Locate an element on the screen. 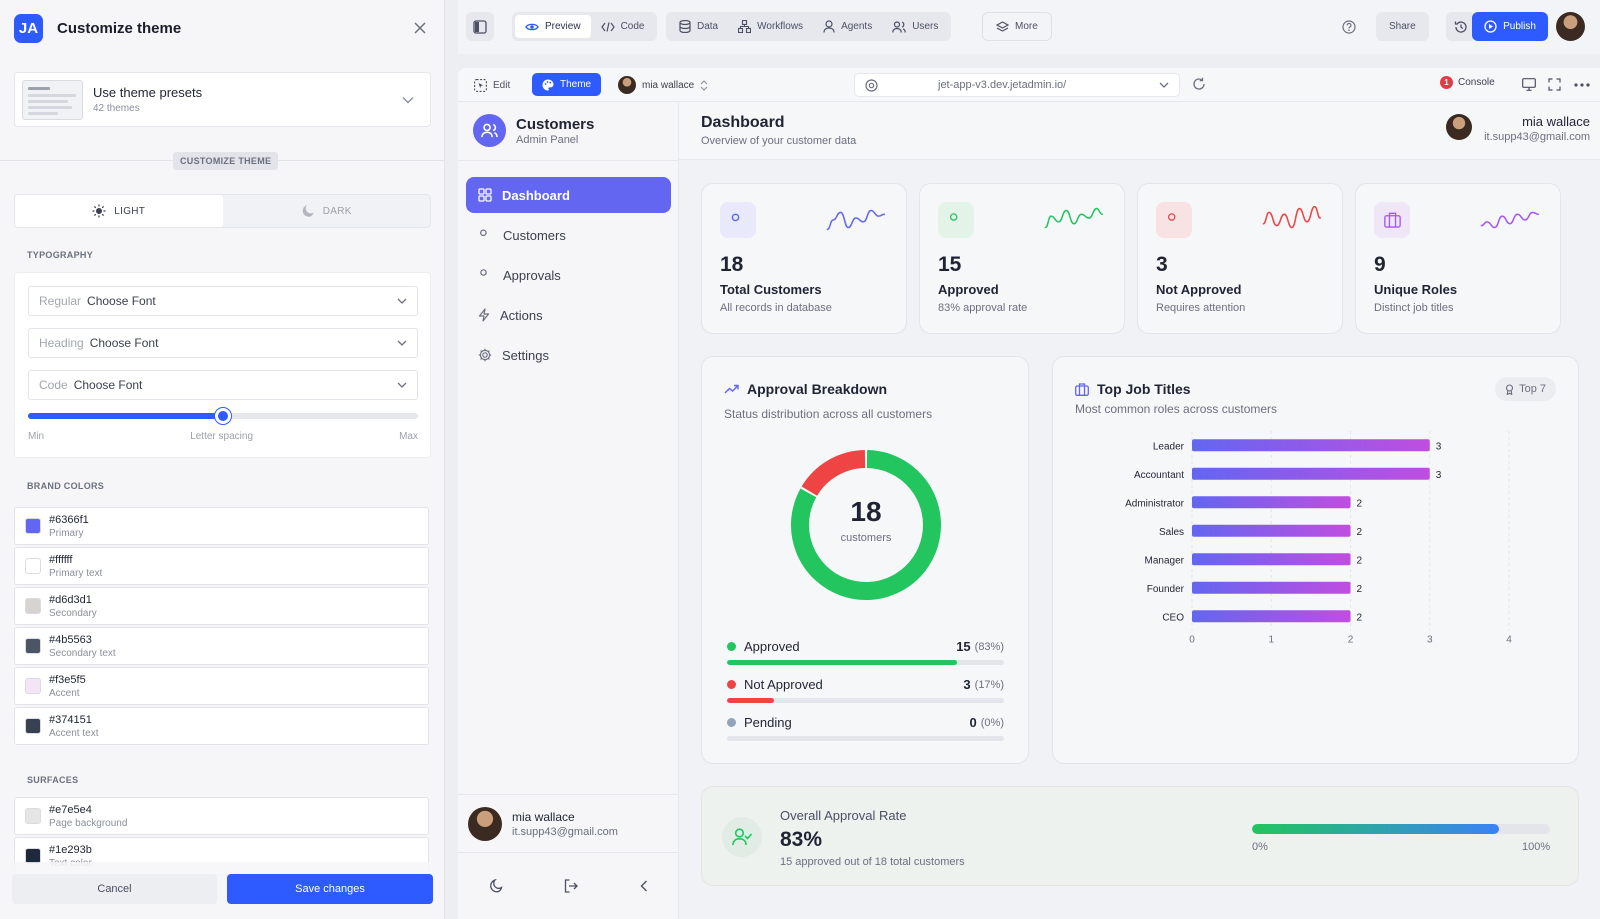 This screenshot has width=1600, height=919. logout-icon is located at coordinates (571, 886).